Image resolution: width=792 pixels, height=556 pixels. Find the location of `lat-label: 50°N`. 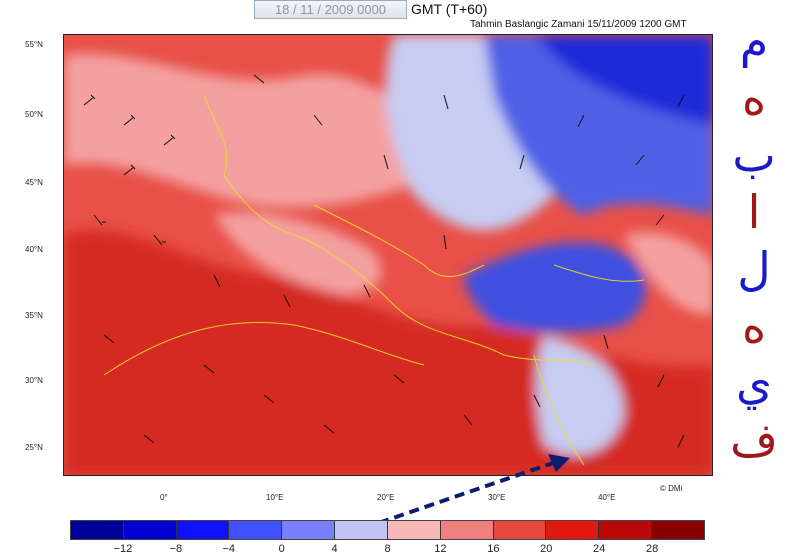

lat-label: 50°N is located at coordinates (34, 114).